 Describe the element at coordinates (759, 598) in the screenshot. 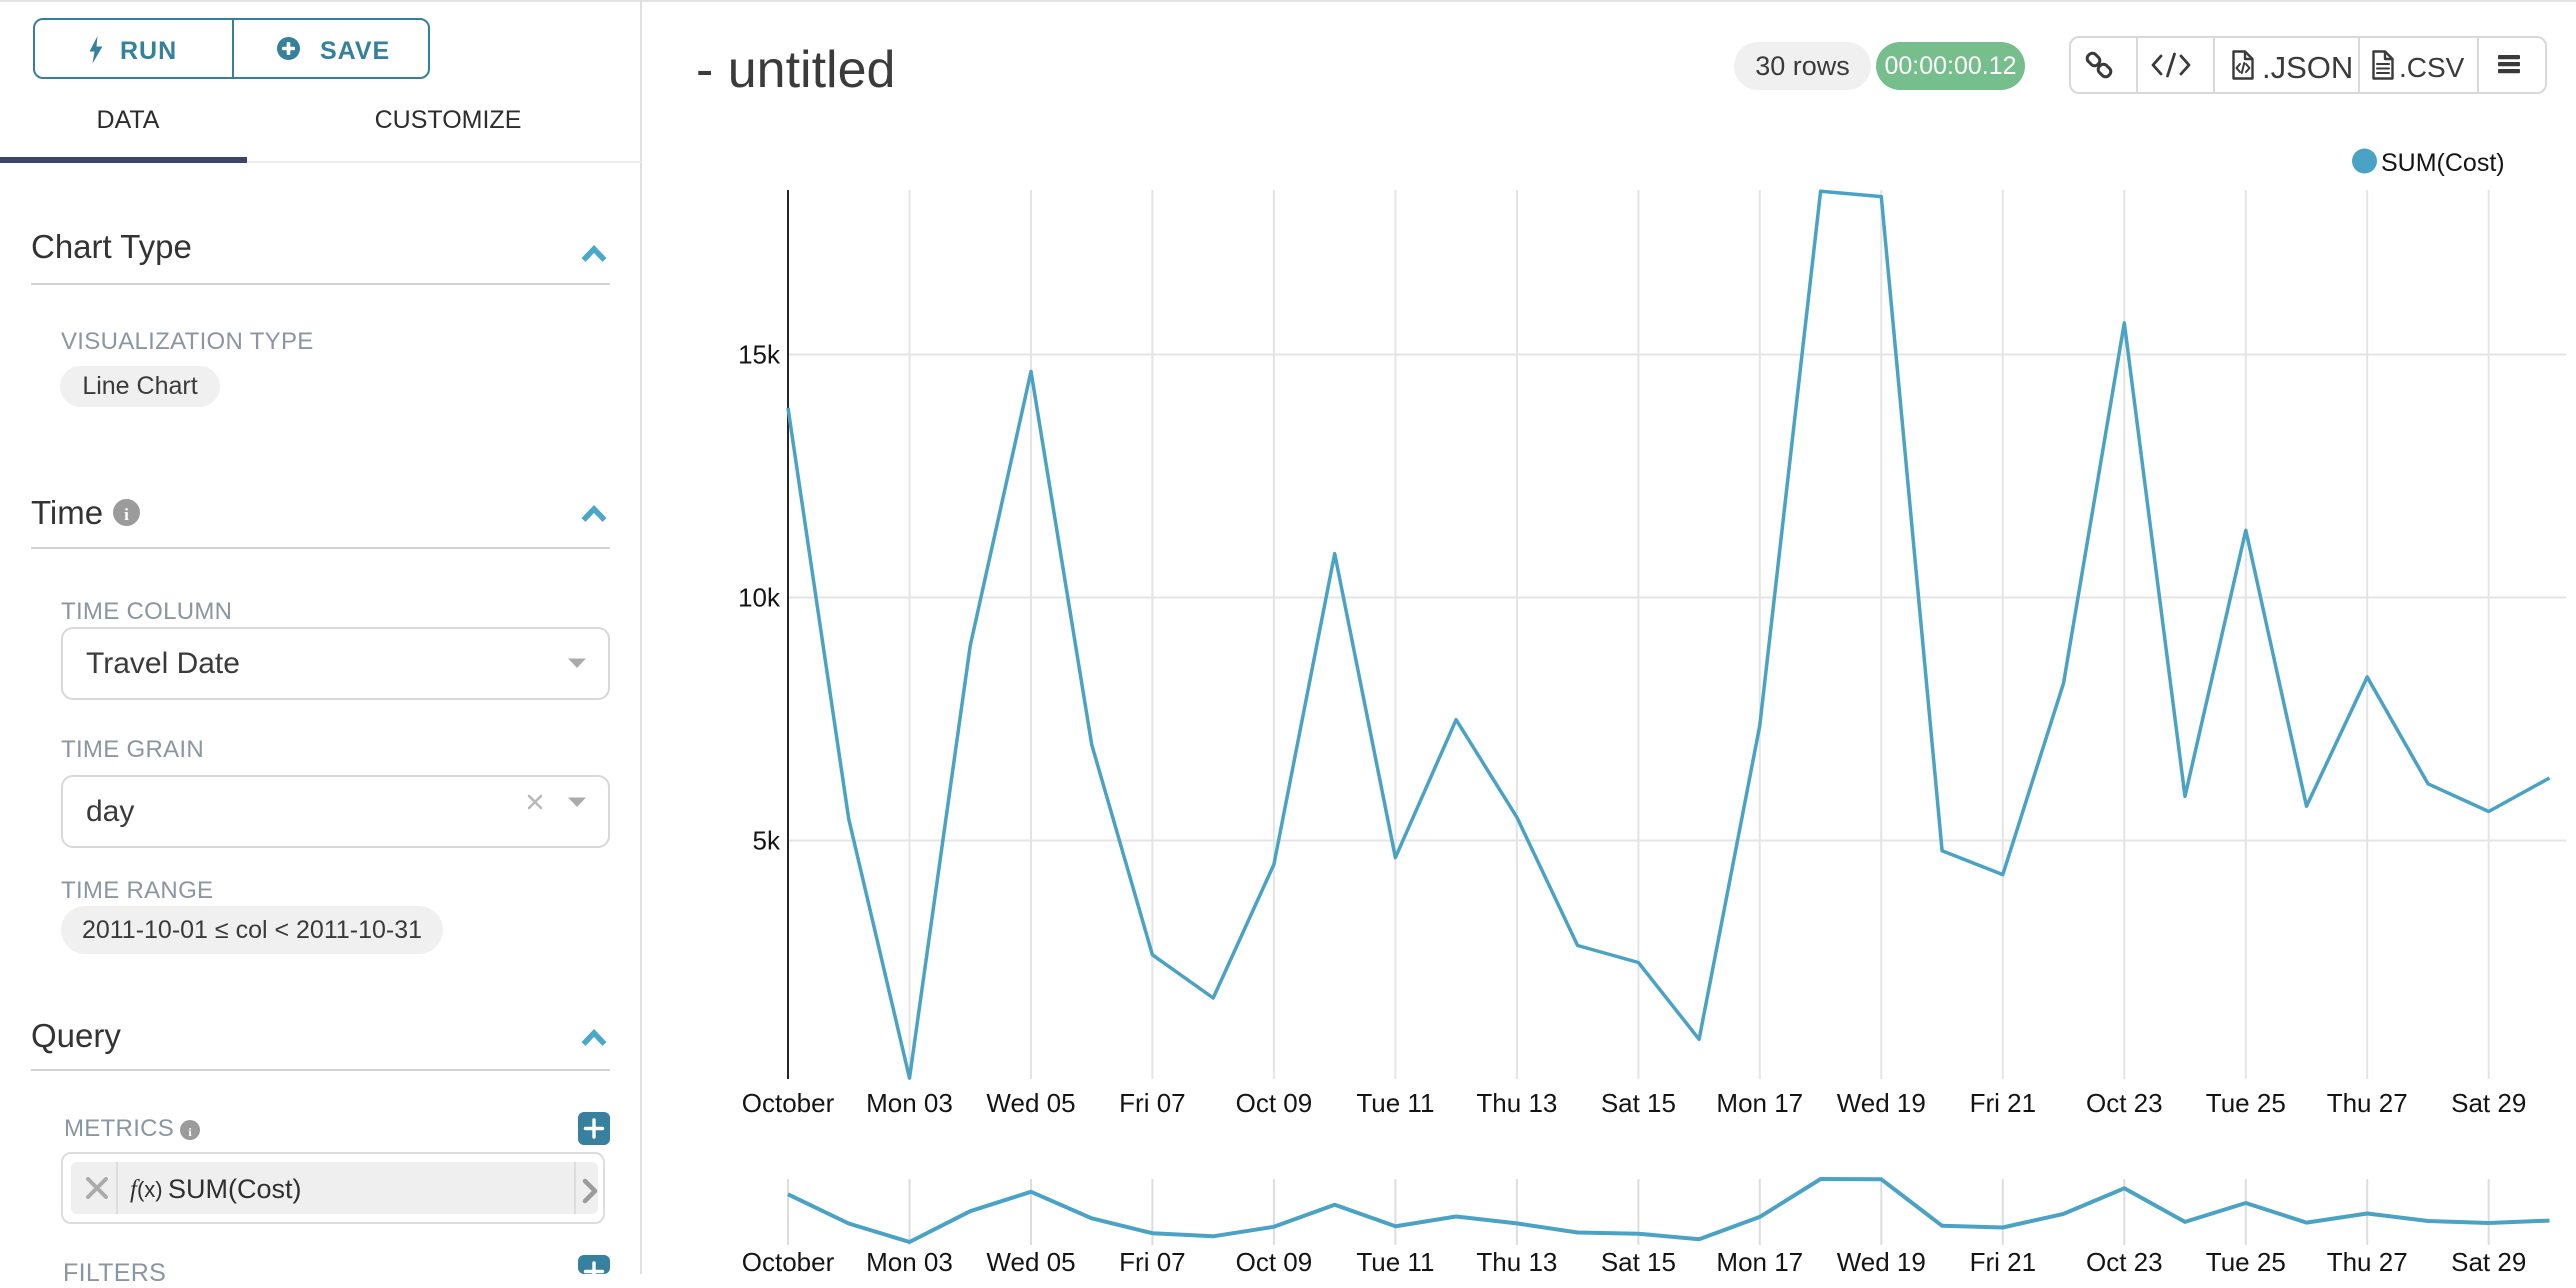

I see `svg-text: 10k` at that location.